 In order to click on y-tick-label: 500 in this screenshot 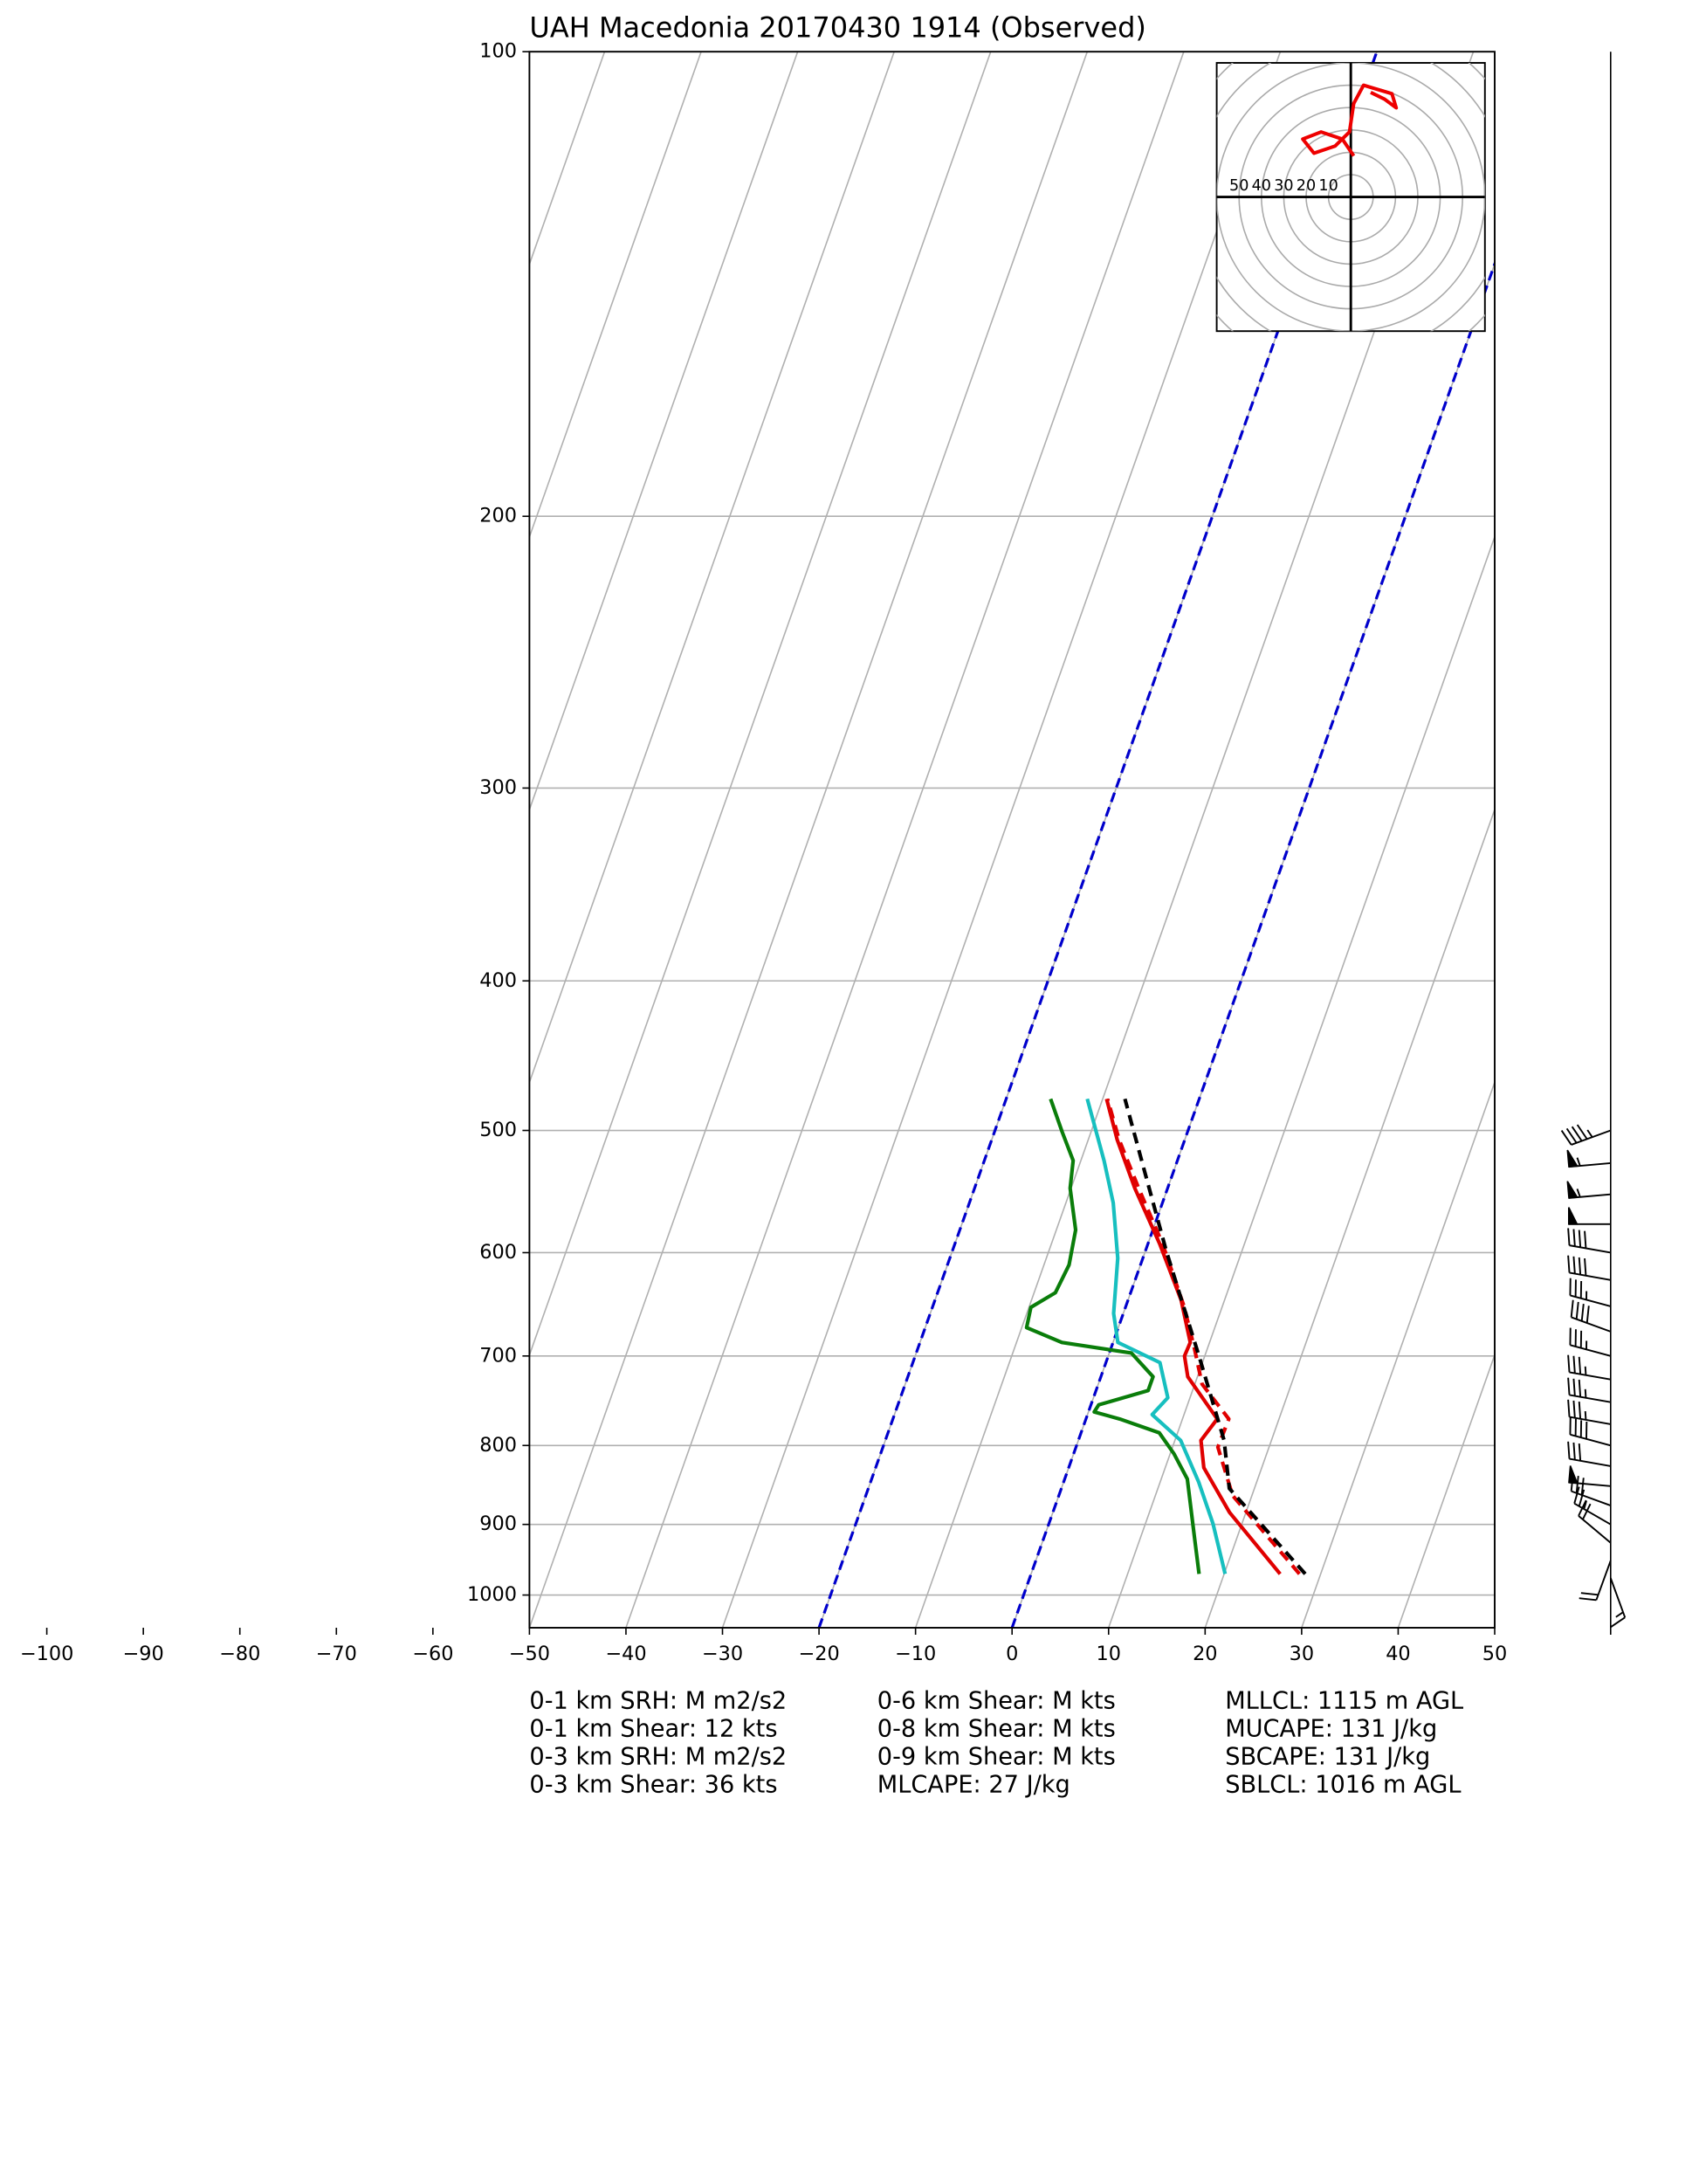, I will do `click(498, 1130)`.